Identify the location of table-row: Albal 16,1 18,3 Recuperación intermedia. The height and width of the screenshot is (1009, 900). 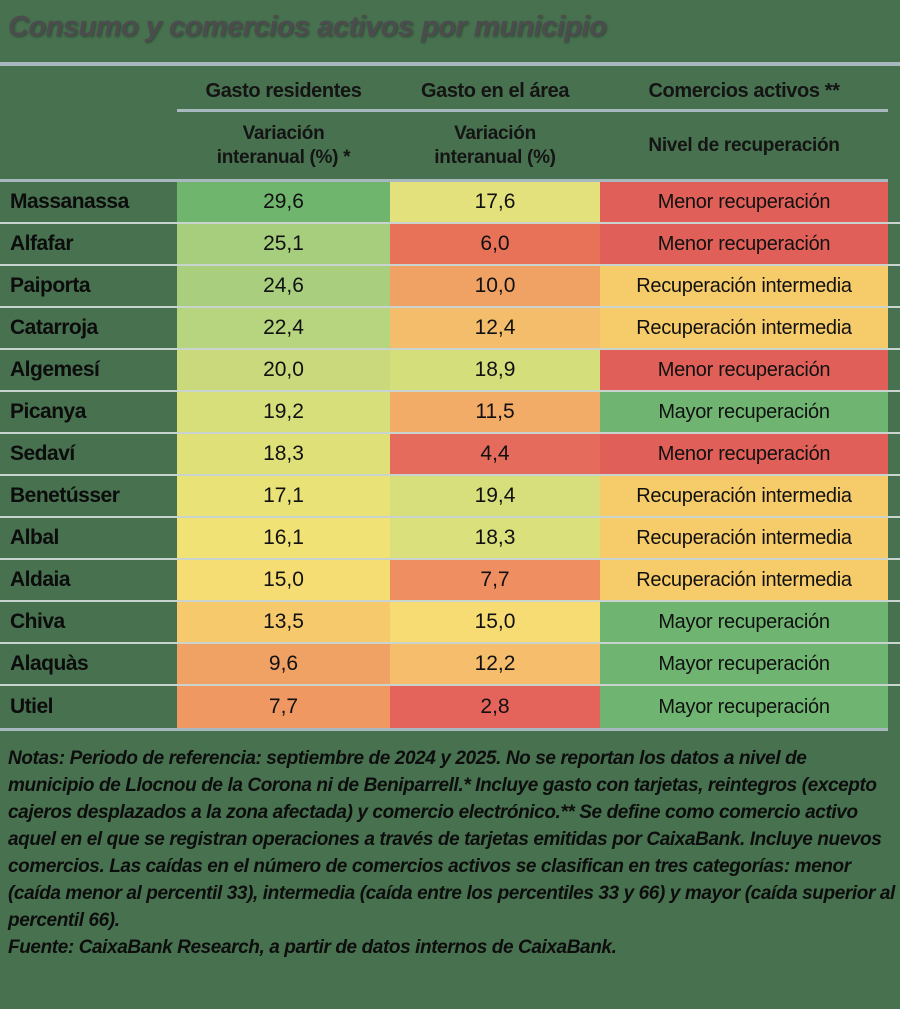
(450, 539).